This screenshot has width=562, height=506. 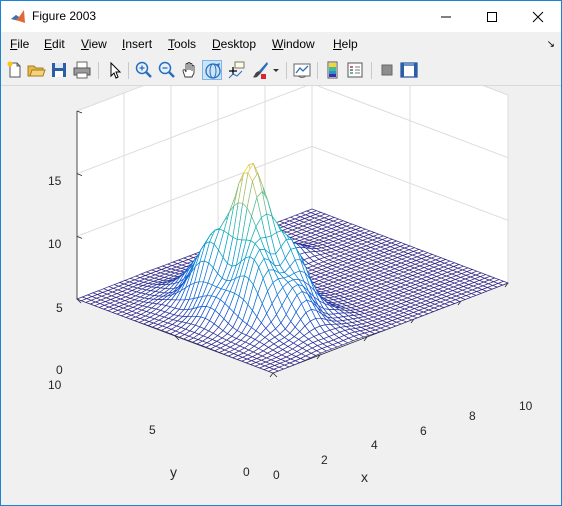 What do you see at coordinates (234, 44) in the screenshot?
I see `menu-desktop: Desktop` at bounding box center [234, 44].